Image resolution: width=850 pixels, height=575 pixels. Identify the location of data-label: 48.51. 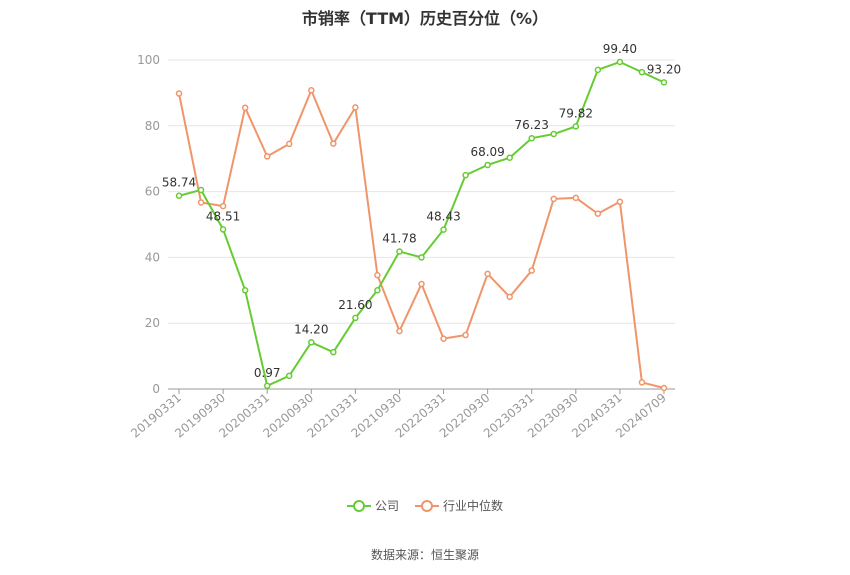
(223, 216).